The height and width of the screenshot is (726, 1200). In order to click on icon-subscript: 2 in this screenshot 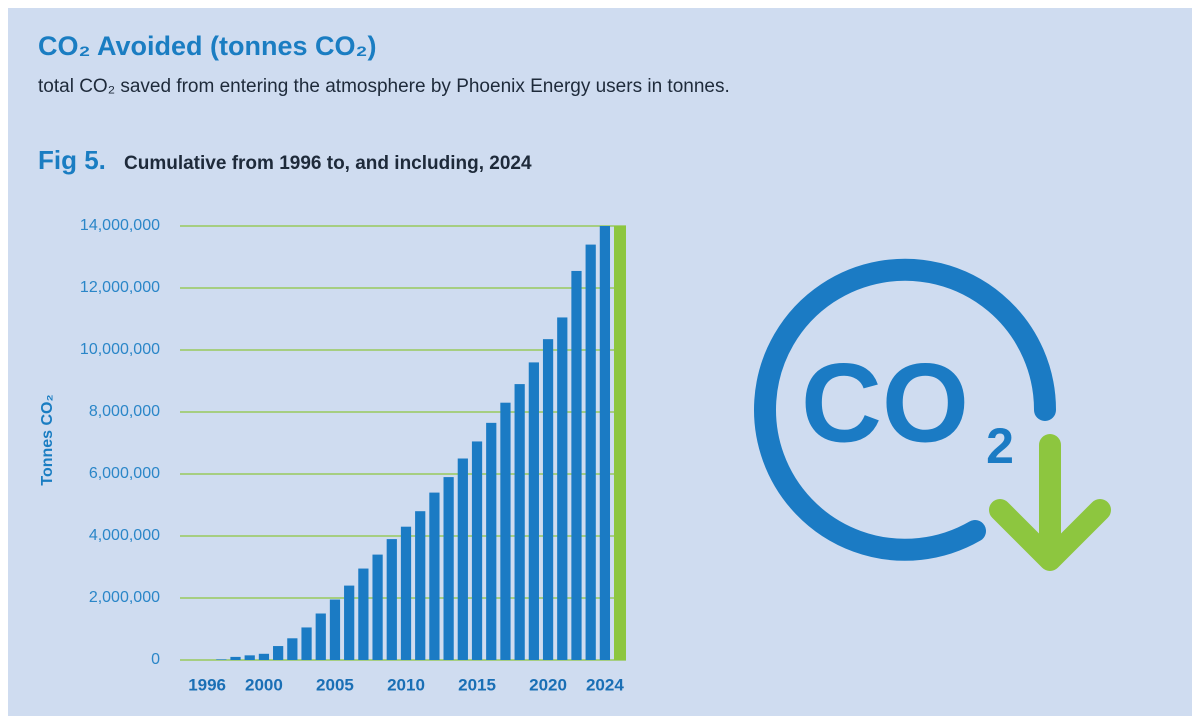, I will do `click(1000, 446)`.